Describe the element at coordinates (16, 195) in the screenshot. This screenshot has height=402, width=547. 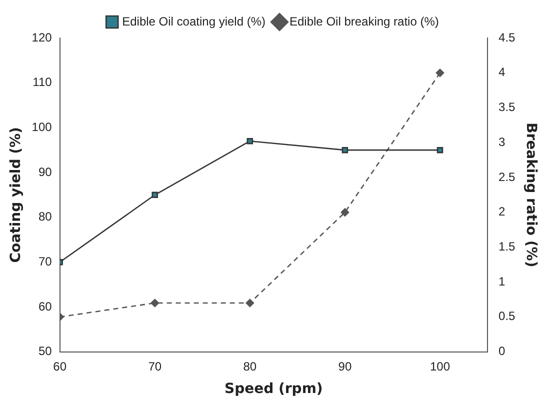
I see `y-axis-title: Coating yield (%)` at that location.